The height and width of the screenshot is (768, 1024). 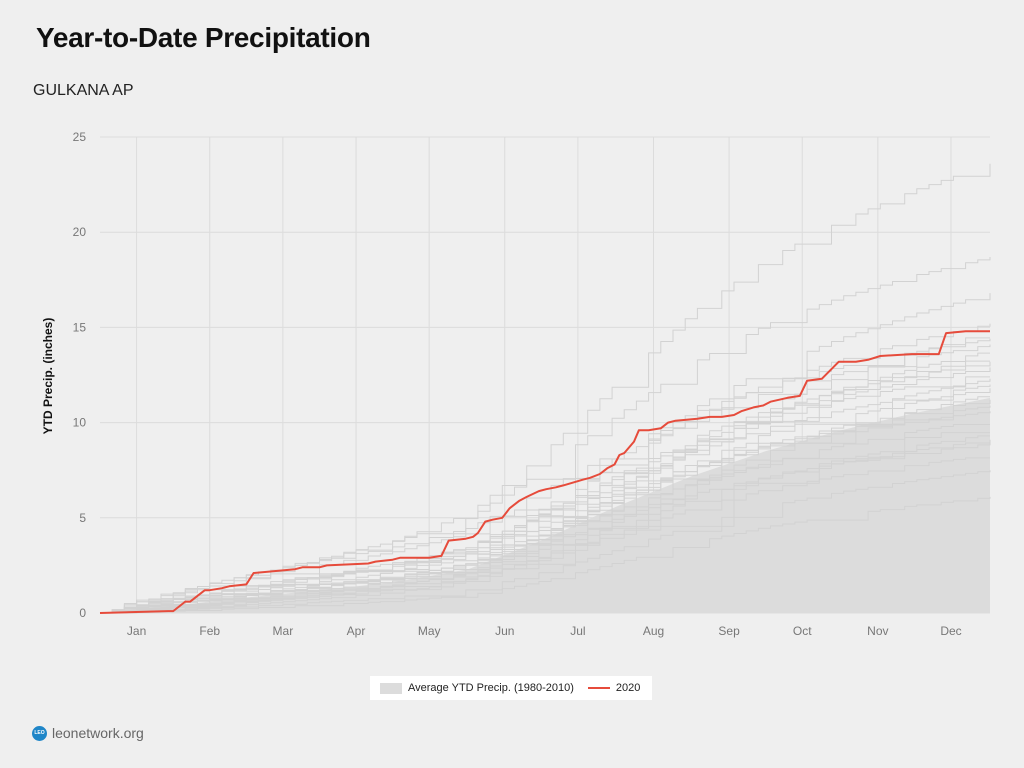 I want to click on legend-item-average: Average YTD Precip. (1980-2010), so click(x=477, y=688).